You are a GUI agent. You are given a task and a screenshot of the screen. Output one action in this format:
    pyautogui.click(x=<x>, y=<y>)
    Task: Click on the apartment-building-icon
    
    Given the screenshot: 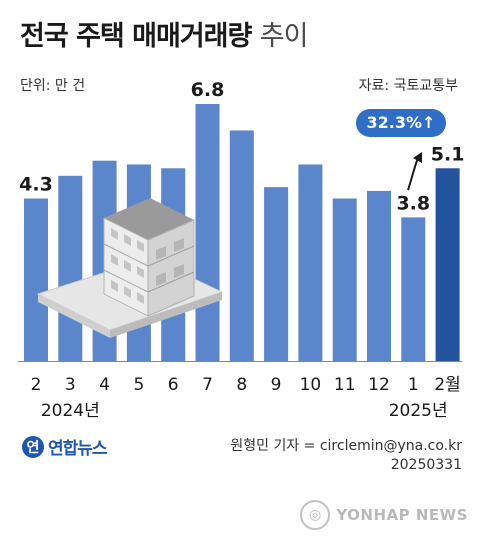 What is the action you would take?
    pyautogui.click(x=130, y=268)
    